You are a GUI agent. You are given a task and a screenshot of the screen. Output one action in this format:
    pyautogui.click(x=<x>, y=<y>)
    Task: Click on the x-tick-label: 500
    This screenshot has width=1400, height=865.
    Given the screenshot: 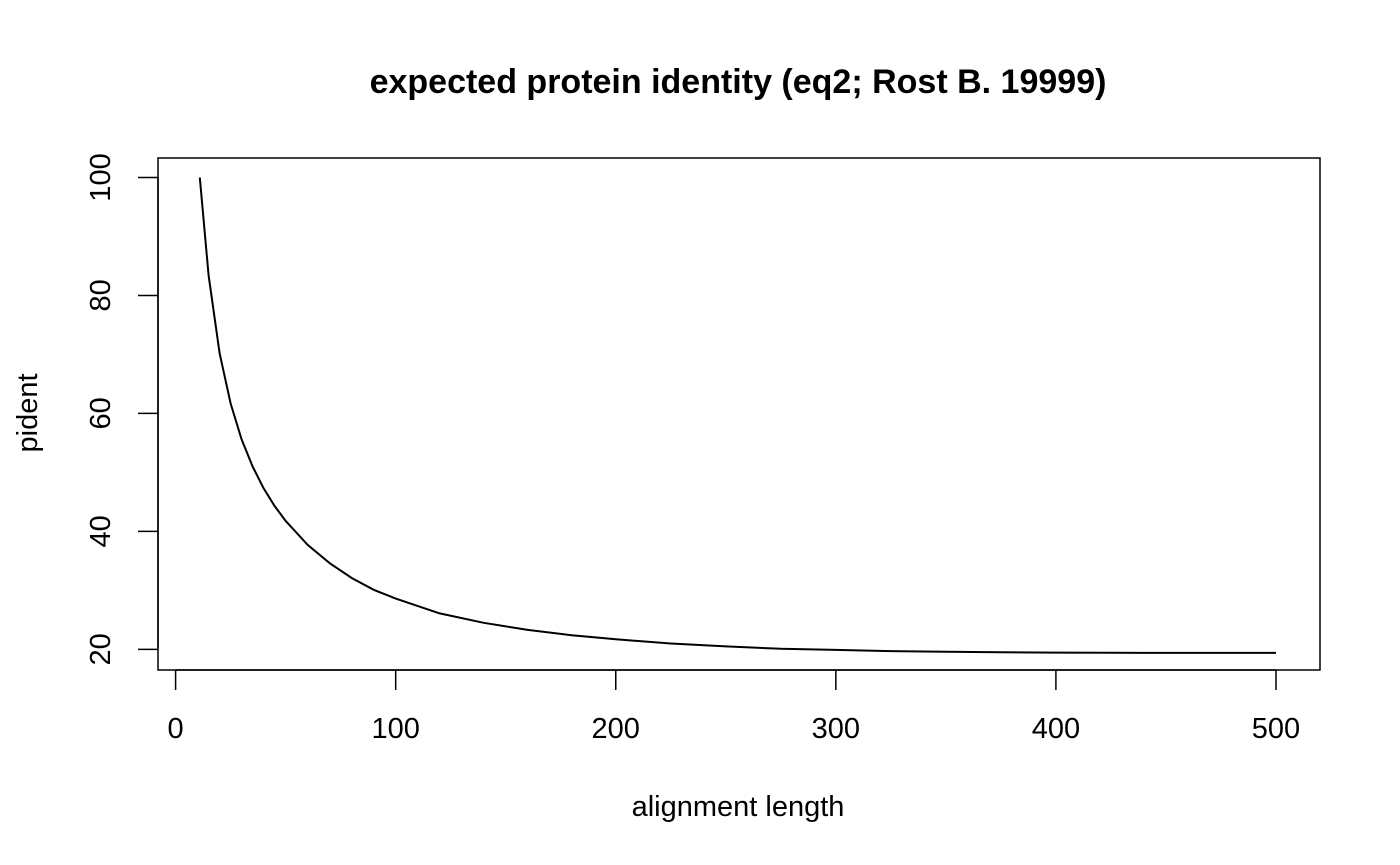 What is the action you would take?
    pyautogui.click(x=1276, y=729)
    